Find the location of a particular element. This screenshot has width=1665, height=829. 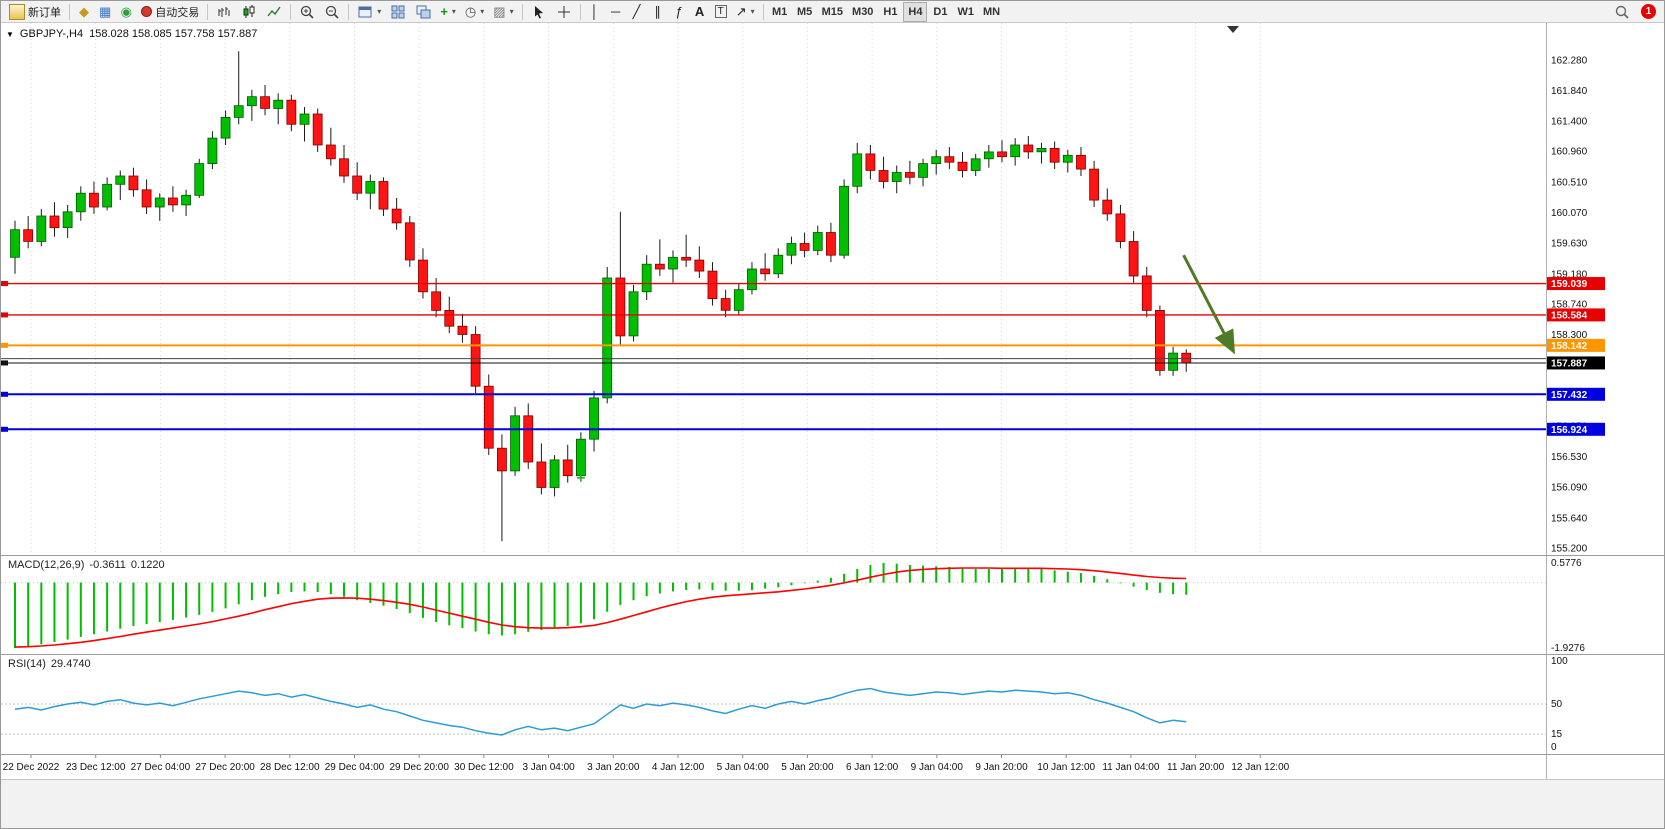

arrows-tool-button: ↗ ▾ is located at coordinates (745, 12).